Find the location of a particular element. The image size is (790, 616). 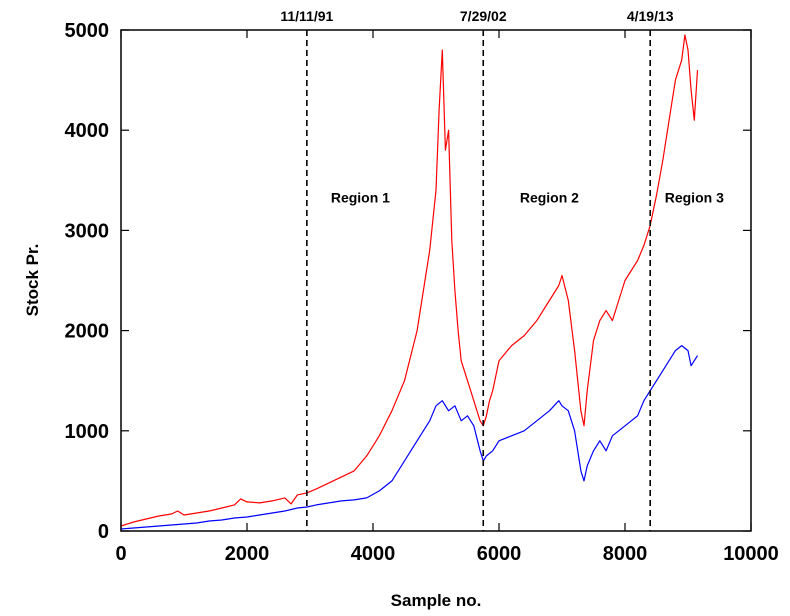

region-label: Region 2 is located at coordinates (549, 197).